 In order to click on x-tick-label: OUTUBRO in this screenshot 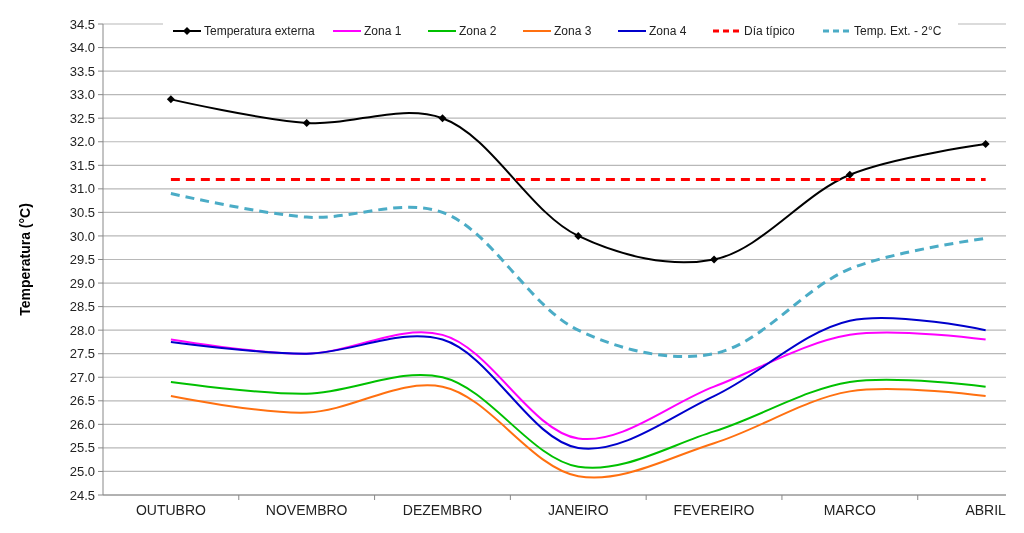, I will do `click(171, 510)`.